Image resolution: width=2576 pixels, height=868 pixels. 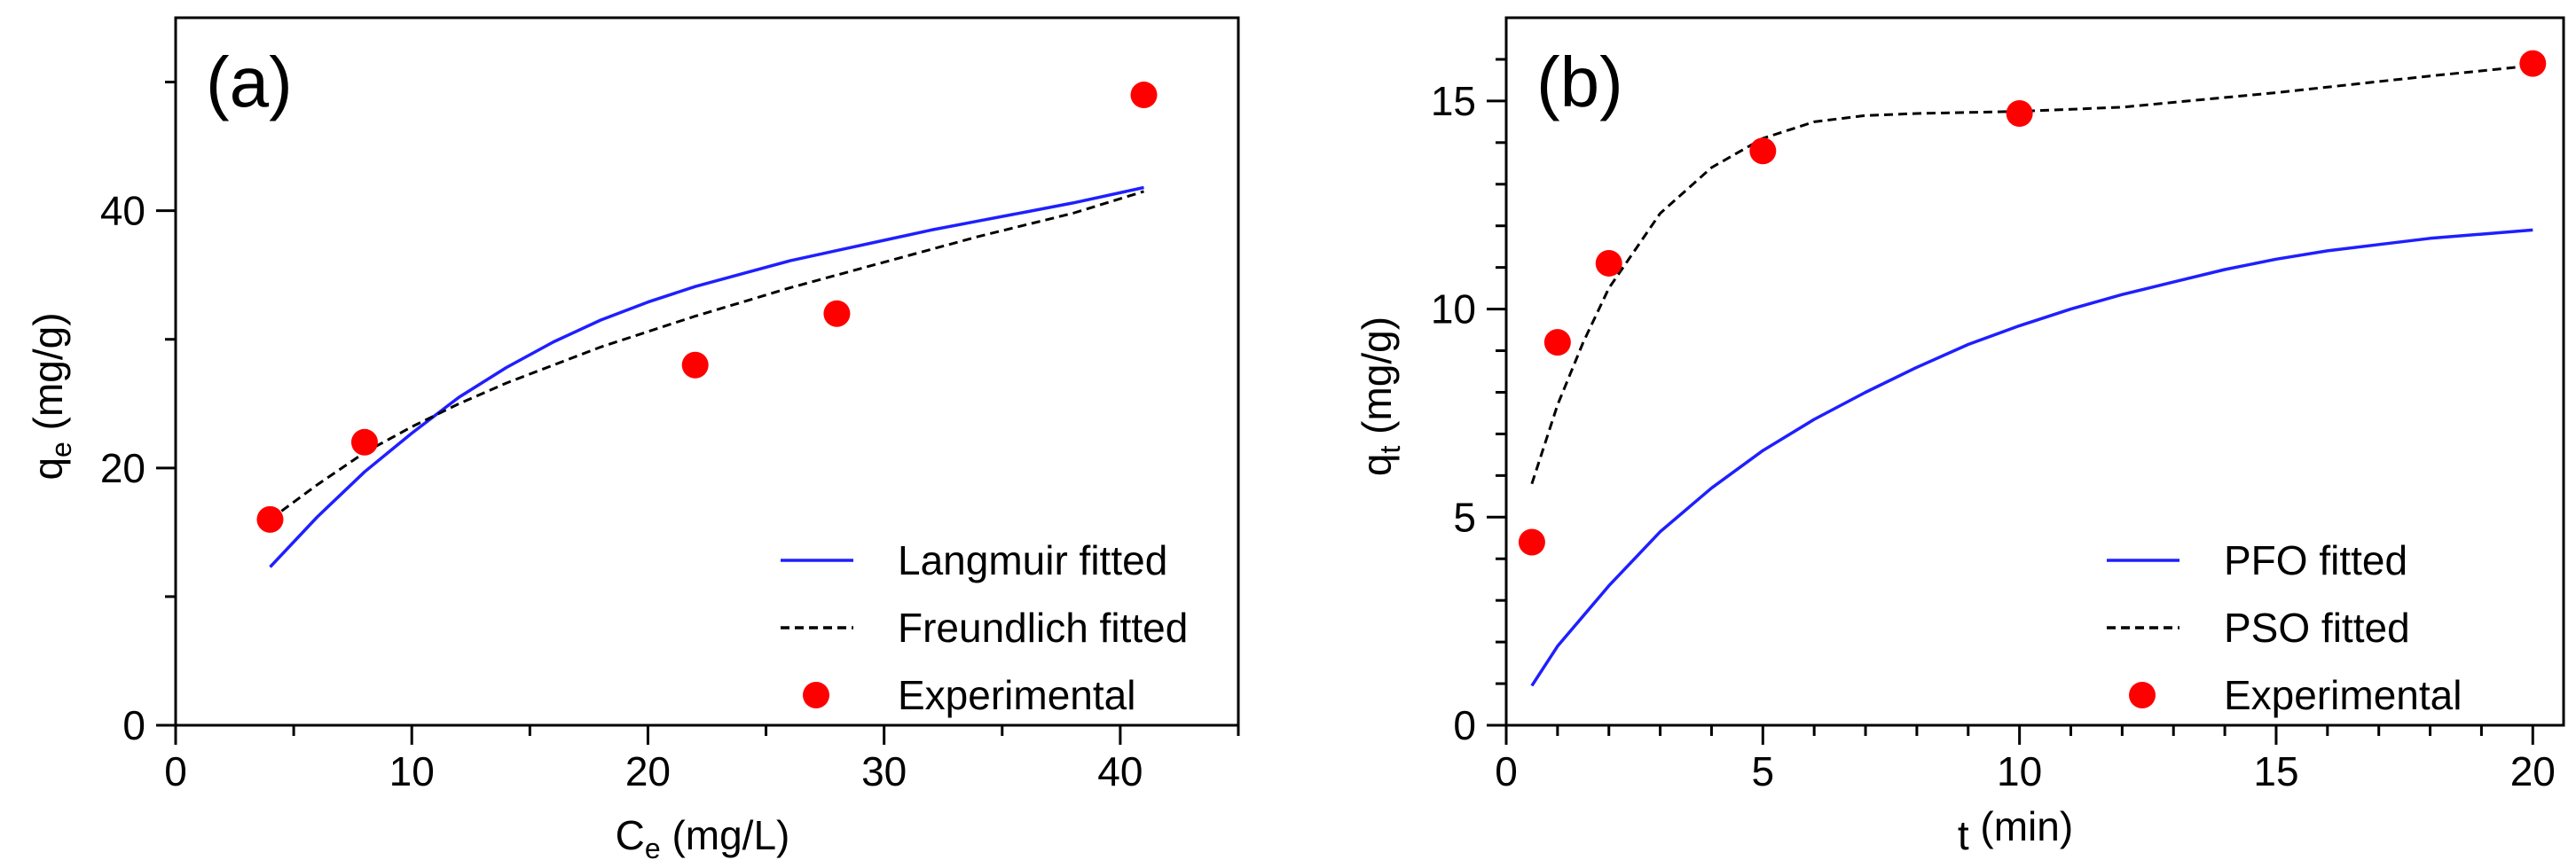 What do you see at coordinates (2275, 771) in the screenshot?
I see `panel-b-x-tick-label: 15` at bounding box center [2275, 771].